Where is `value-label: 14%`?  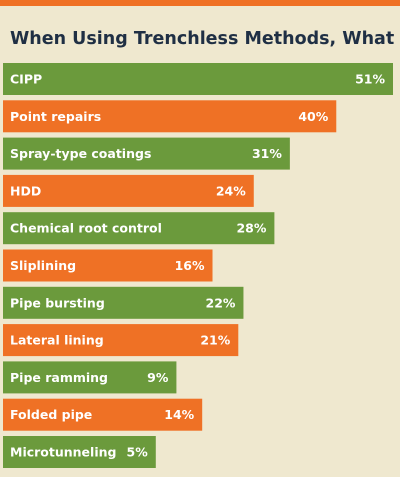
value-label: 14% is located at coordinates (179, 414).